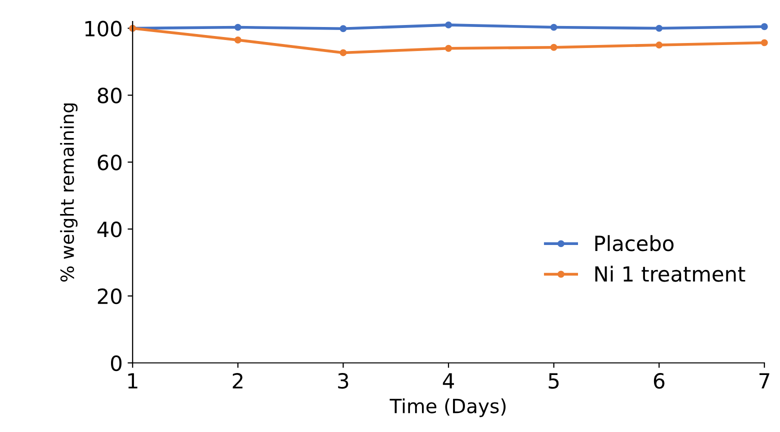 The image size is (780, 432). What do you see at coordinates (110, 296) in the screenshot?
I see `y-tick-label: 20` at bounding box center [110, 296].